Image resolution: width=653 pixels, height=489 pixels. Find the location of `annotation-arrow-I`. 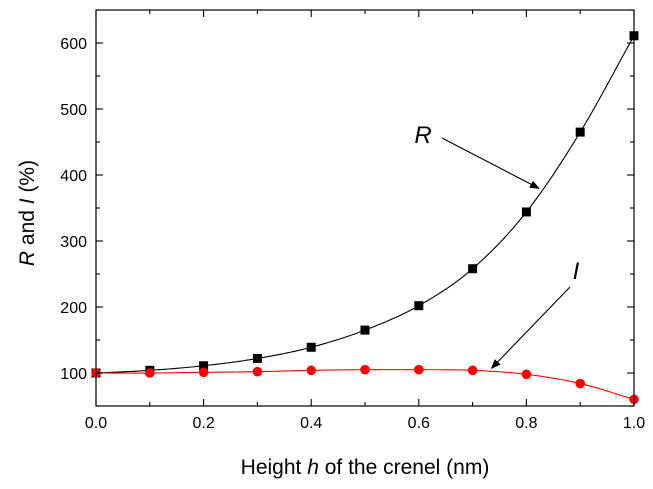

annotation-arrow-I is located at coordinates (530, 327).